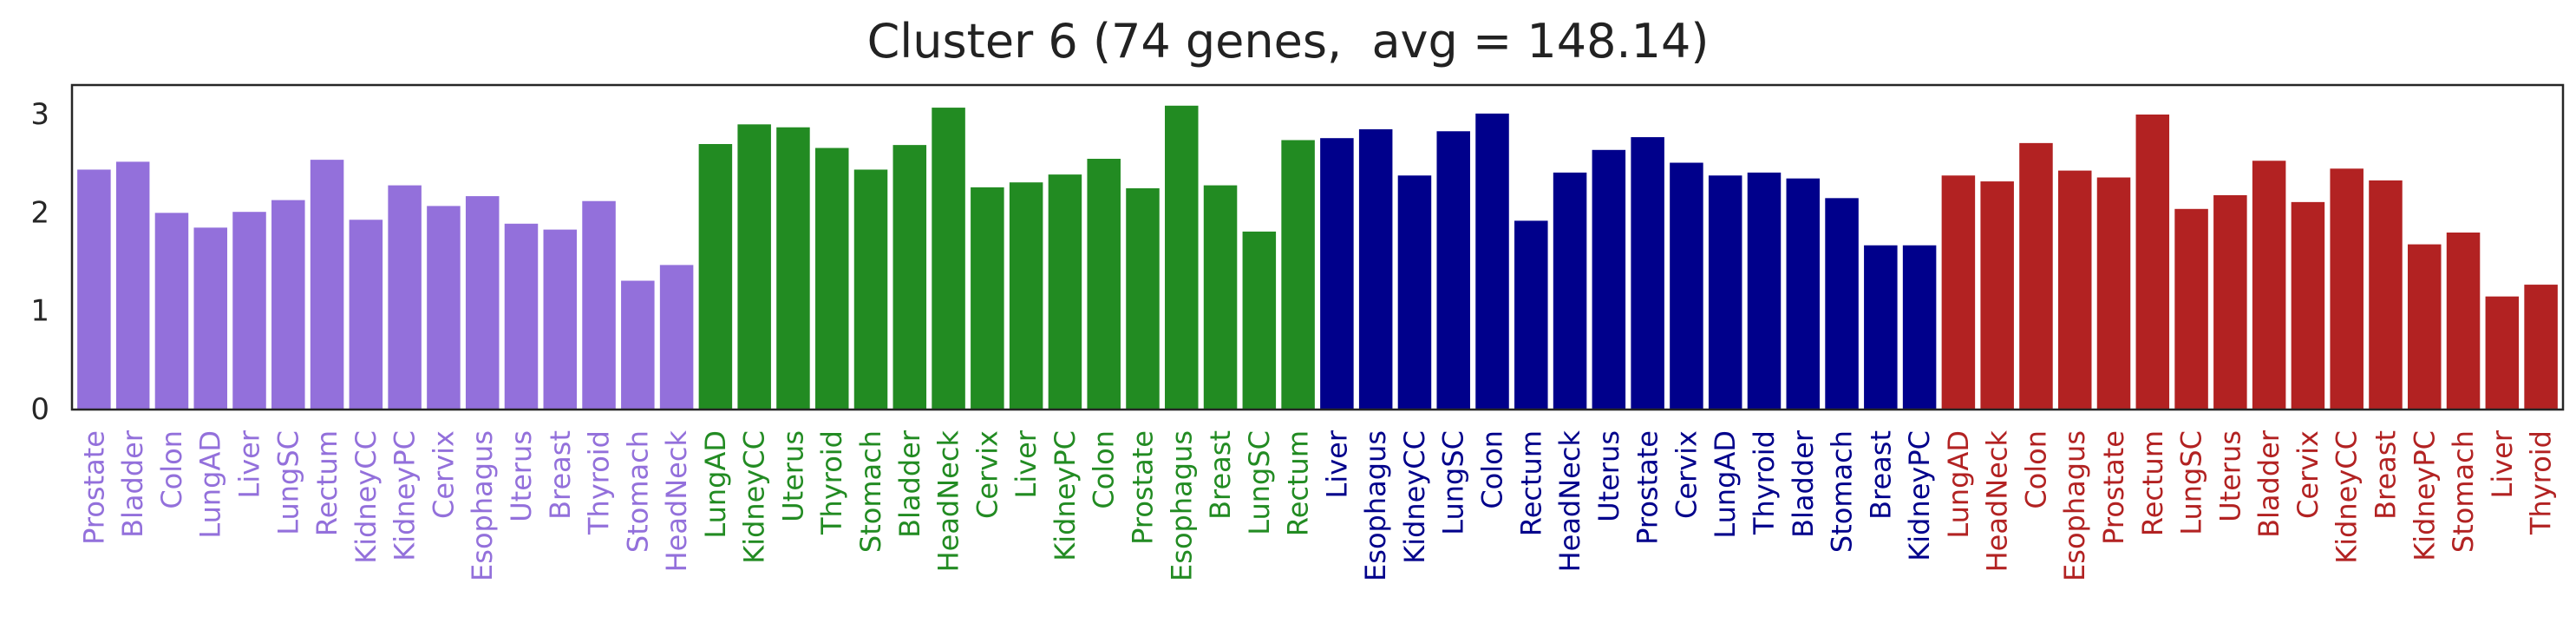 The image size is (2576, 623). I want to click on y-tick-label: 2, so click(39, 212).